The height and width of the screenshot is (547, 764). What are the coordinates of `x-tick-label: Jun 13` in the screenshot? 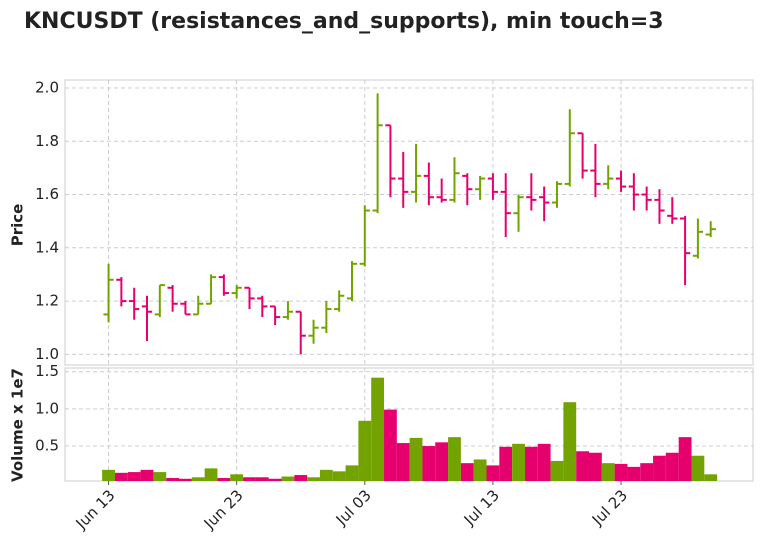 It's located at (95, 509).